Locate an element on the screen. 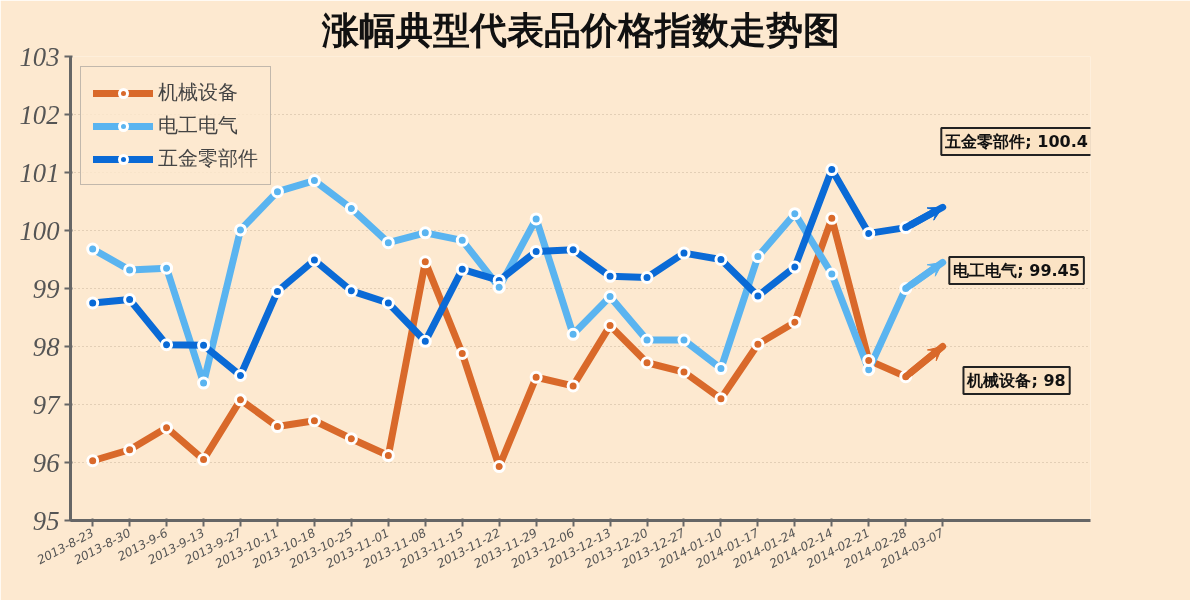  legend-label: 五金零部件 is located at coordinates (208, 158).